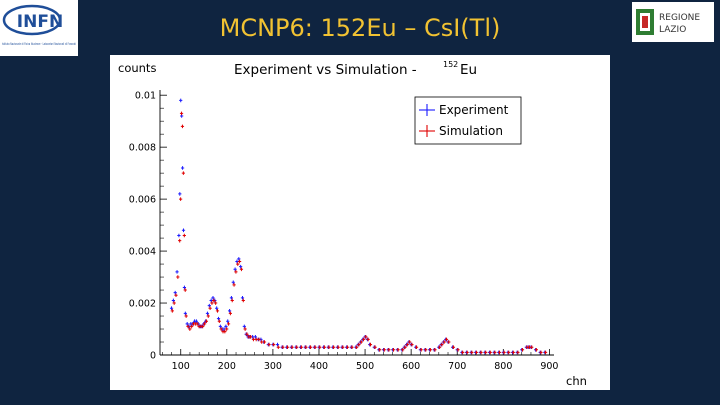 This screenshot has width=720, height=405. I want to click on regione-lazio-logo-graphic: REGIONE LAZIO, so click(668, 22).